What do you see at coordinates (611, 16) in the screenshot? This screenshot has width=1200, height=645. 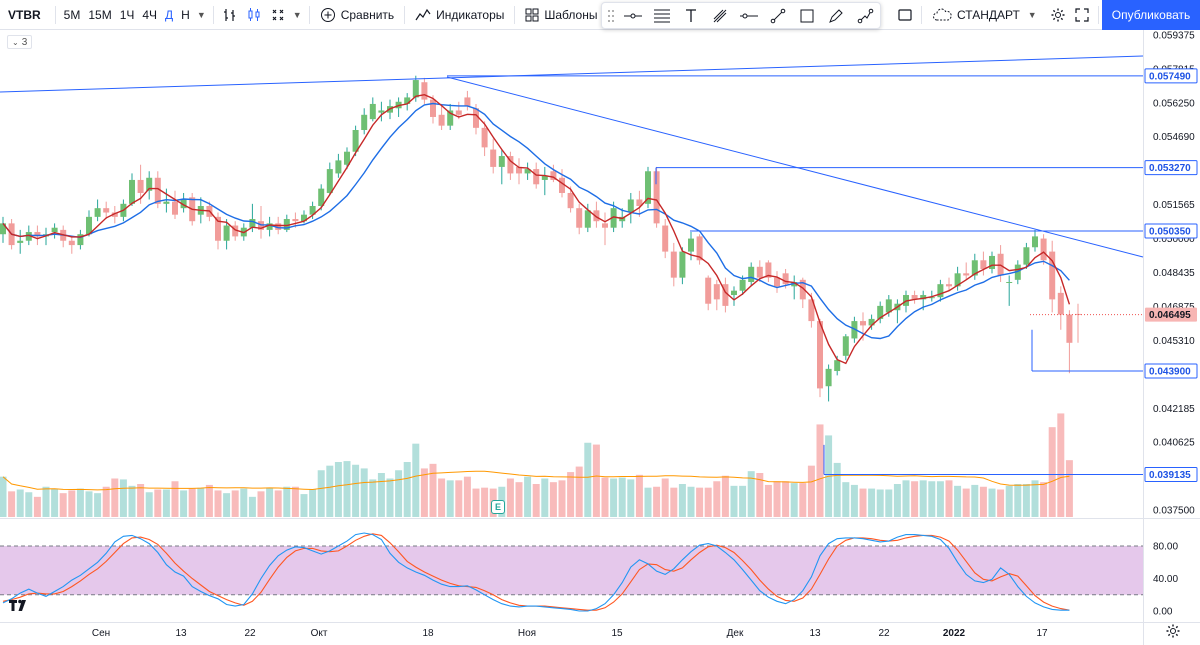 I see `drag-handle-icon` at bounding box center [611, 16].